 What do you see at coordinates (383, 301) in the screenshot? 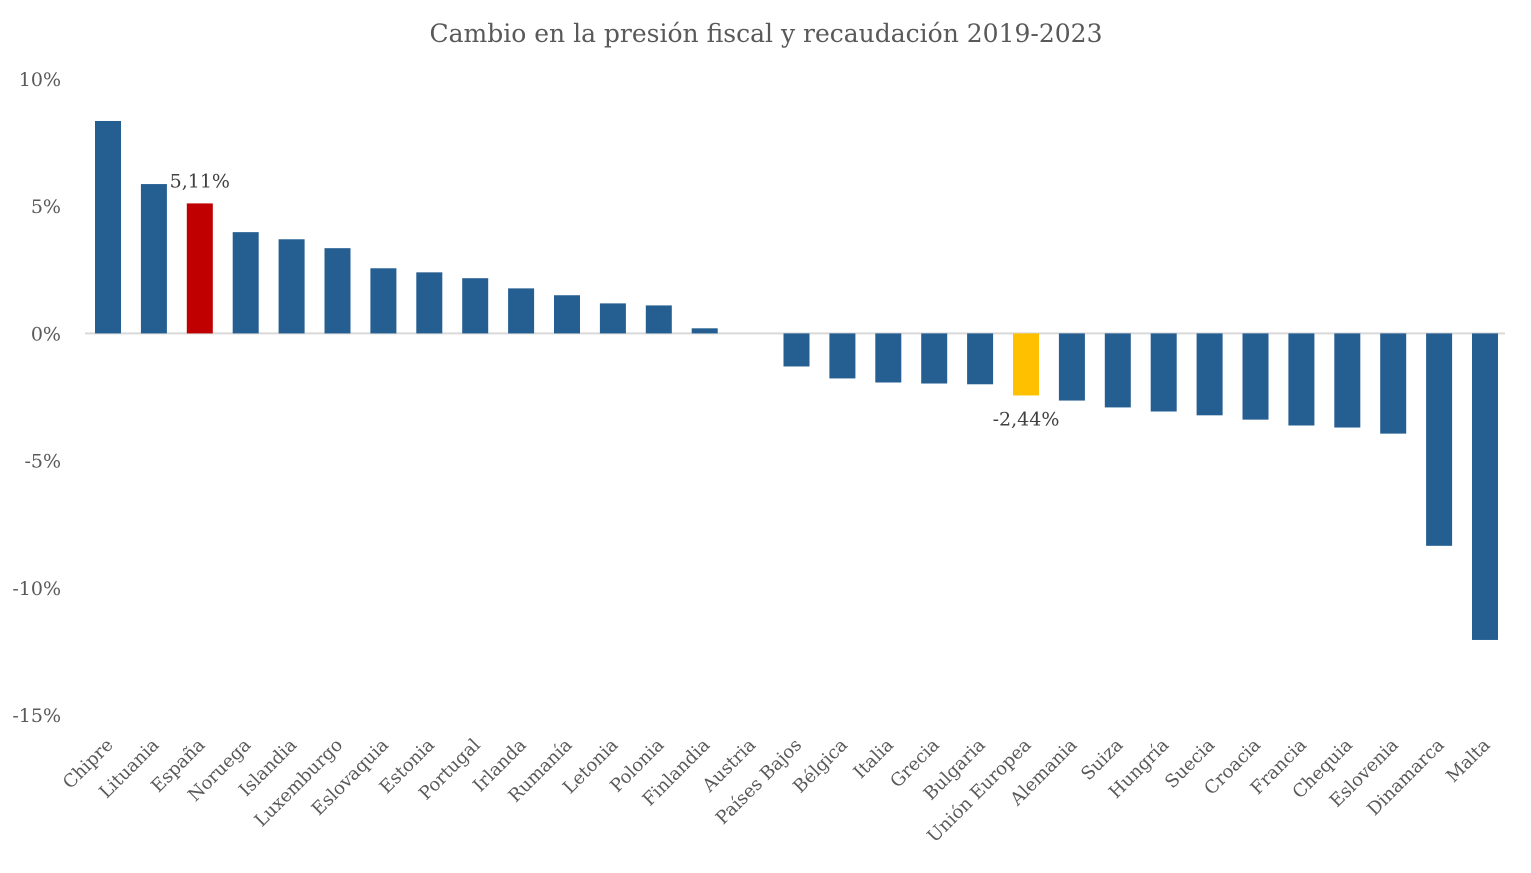
I see `bar-eslovaquia` at bounding box center [383, 301].